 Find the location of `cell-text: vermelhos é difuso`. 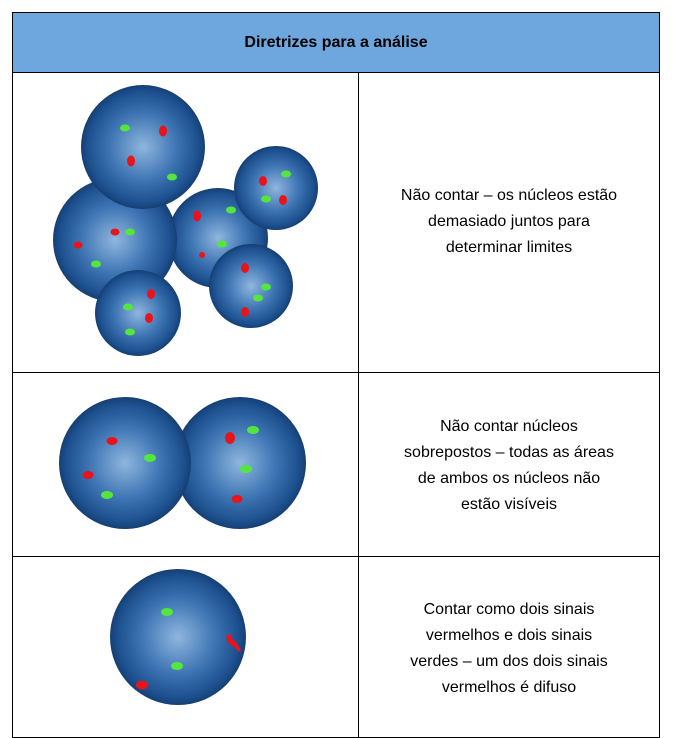

cell-text: vermelhos é difuso is located at coordinates (509, 687).